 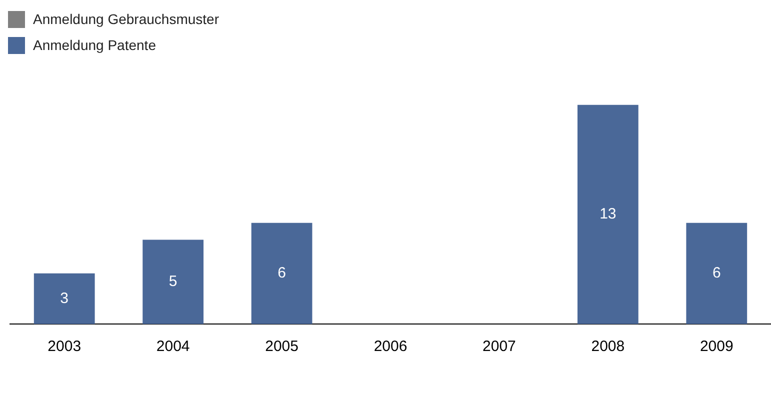 I want to click on x-tick-label: 2009, so click(x=717, y=347).